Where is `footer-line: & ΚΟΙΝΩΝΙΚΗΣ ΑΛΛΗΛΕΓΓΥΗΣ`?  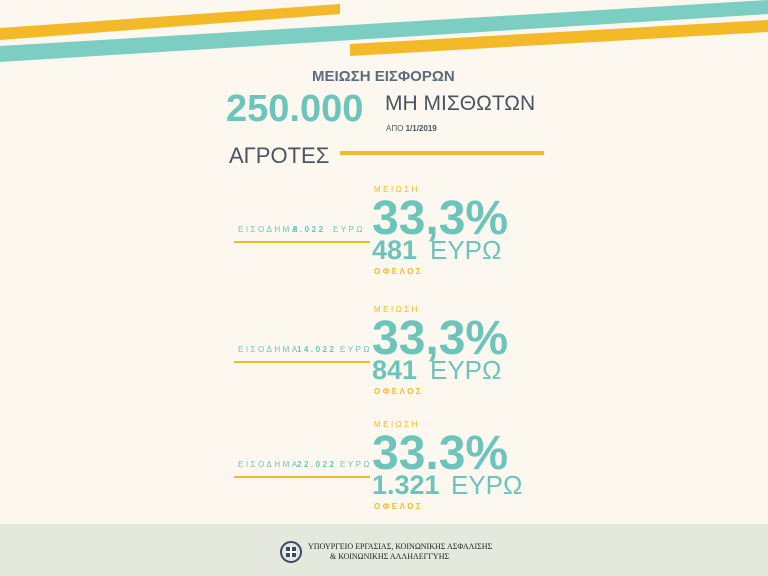 footer-line: & ΚΟΙΝΩΝΙΚΗΣ ΑΛΛΗΛΕΓΓΥΗΣ is located at coordinates (390, 556).